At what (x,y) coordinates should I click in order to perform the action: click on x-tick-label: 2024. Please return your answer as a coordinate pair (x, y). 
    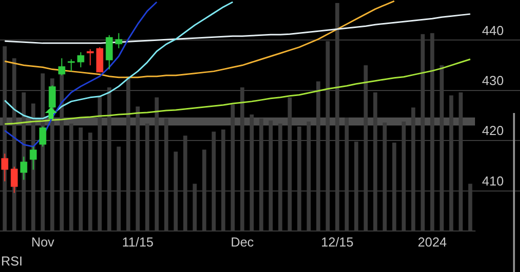
    Looking at the image, I should click on (432, 242).